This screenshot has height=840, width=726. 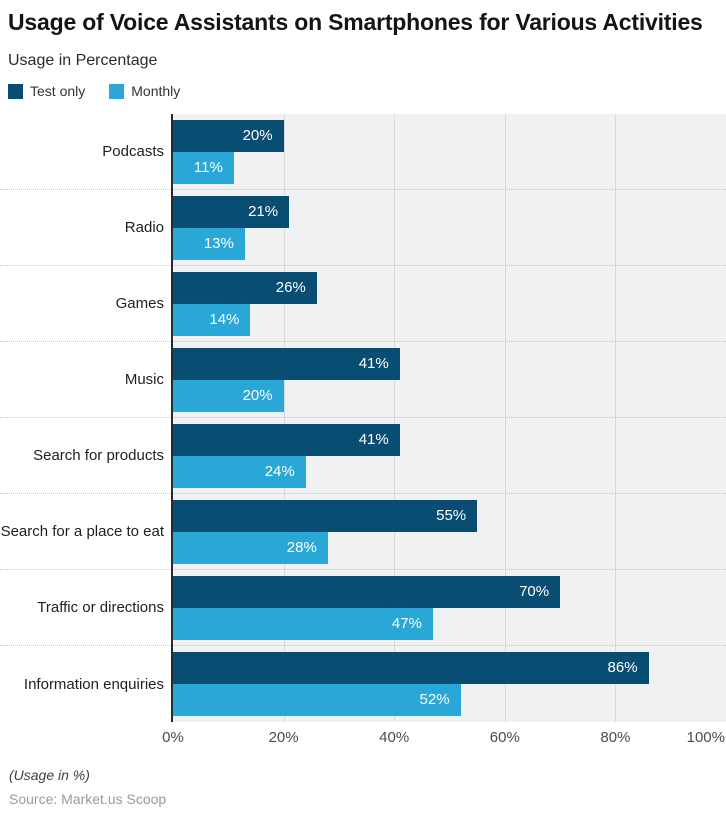 What do you see at coordinates (411, 668) in the screenshot?
I see `bar-test-only: 86%` at bounding box center [411, 668].